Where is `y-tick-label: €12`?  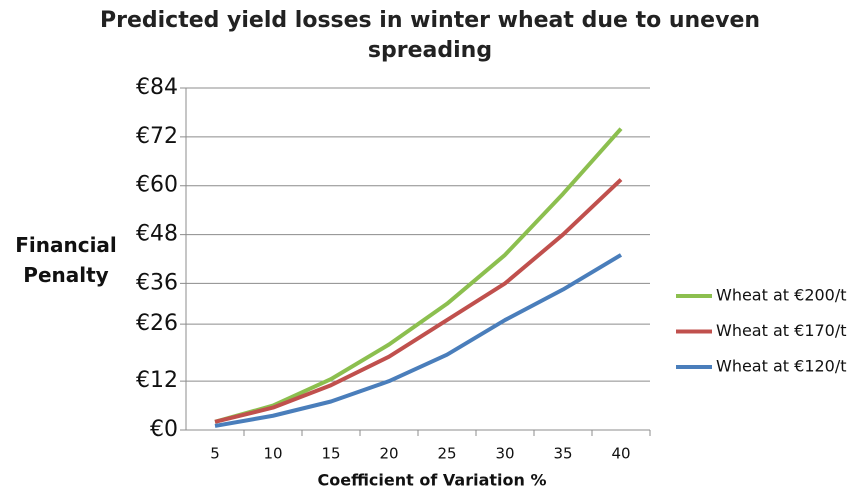 y-tick-label: €12 is located at coordinates (157, 380).